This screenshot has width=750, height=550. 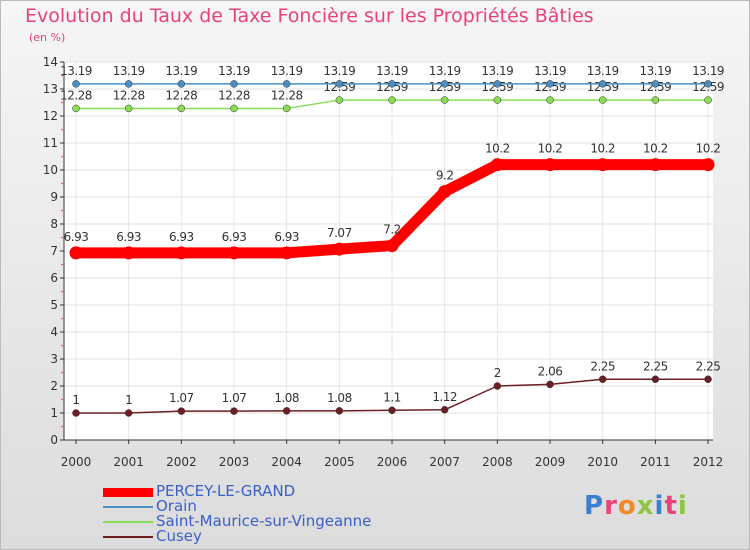 I want to click on logo-letter: x, so click(x=645, y=506).